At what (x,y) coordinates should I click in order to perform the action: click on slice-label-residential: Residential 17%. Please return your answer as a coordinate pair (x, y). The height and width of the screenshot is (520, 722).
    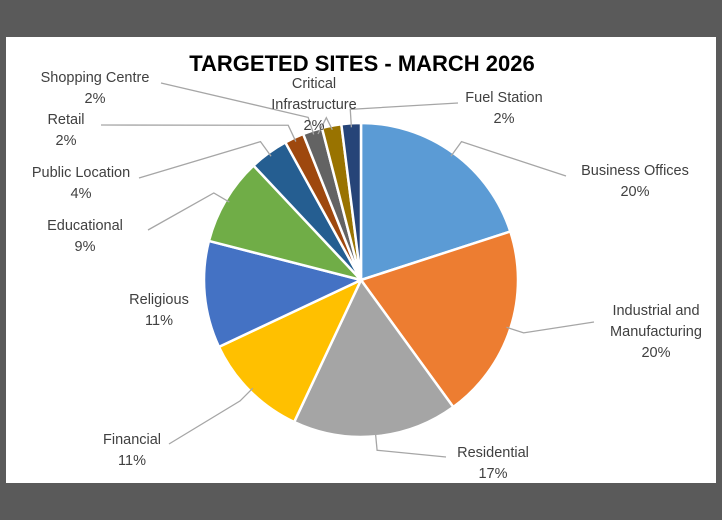
    Looking at the image, I should click on (493, 463).